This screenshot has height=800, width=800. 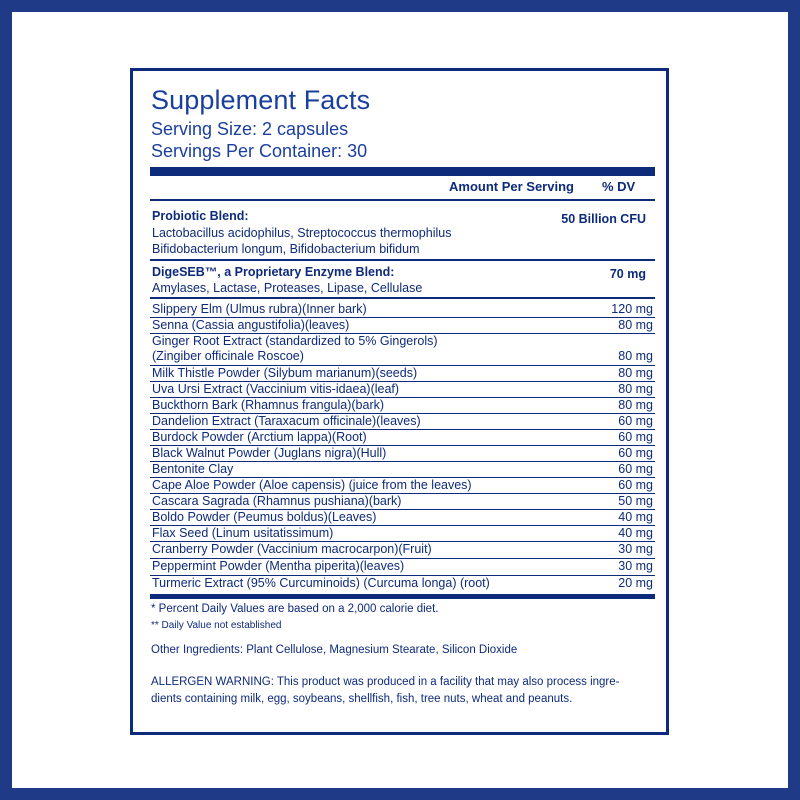 What do you see at coordinates (402, 200) in the screenshot?
I see `header-divider` at bounding box center [402, 200].